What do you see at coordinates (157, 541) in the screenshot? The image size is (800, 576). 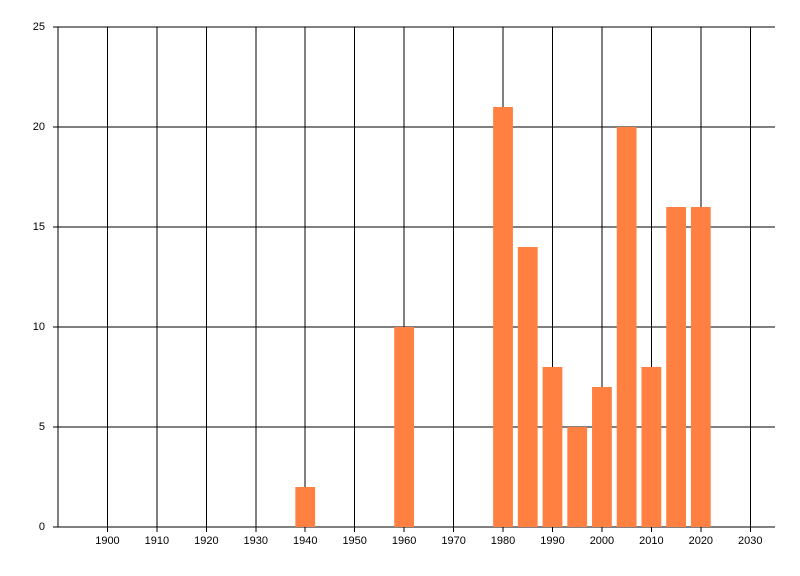 I see `x-tick-label: 1910` at bounding box center [157, 541].